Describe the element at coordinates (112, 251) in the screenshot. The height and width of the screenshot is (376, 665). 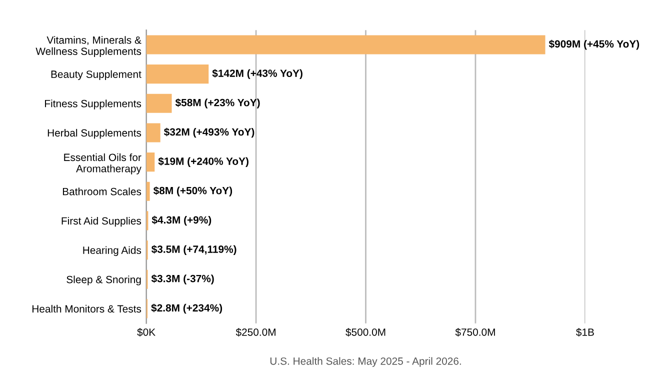
I see `y-tick-label: Hearing Aids` at that location.